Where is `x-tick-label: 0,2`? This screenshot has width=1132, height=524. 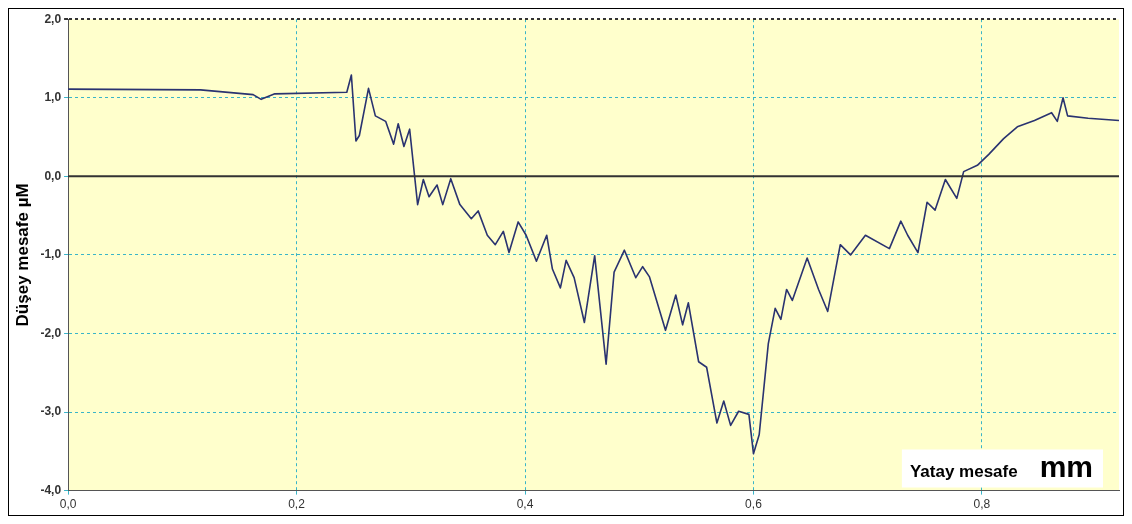 x-tick-label: 0,2 is located at coordinates (297, 504).